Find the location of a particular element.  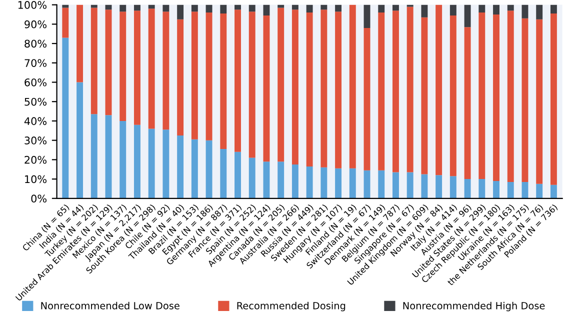

y-tick-label: 0% is located at coordinates (39, 198).